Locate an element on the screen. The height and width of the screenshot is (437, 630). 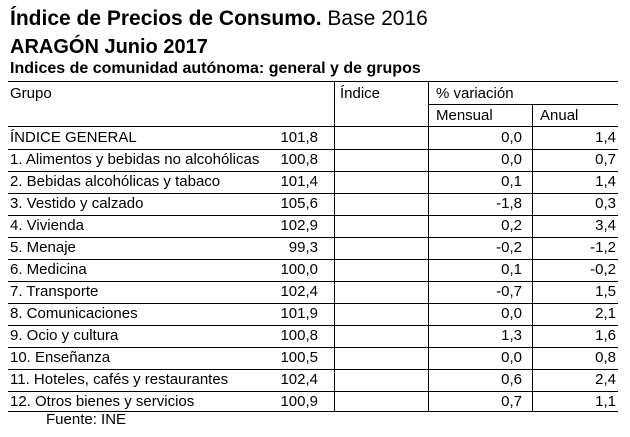
index-cell: 102,9 is located at coordinates (299, 225).